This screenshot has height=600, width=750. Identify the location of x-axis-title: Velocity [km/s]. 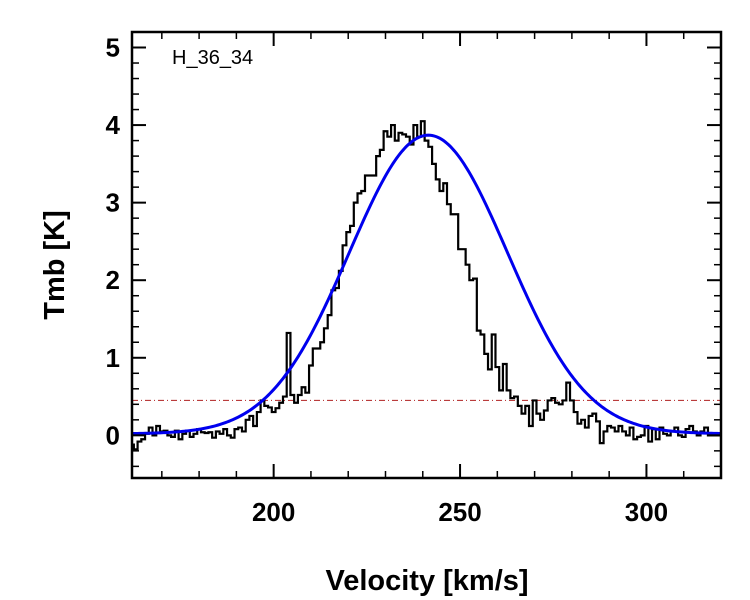
(426, 581).